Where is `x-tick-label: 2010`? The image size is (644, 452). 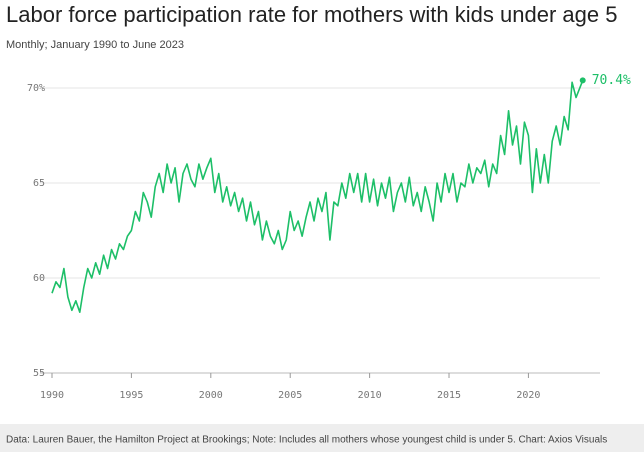 x-tick-label: 2010 is located at coordinates (370, 395).